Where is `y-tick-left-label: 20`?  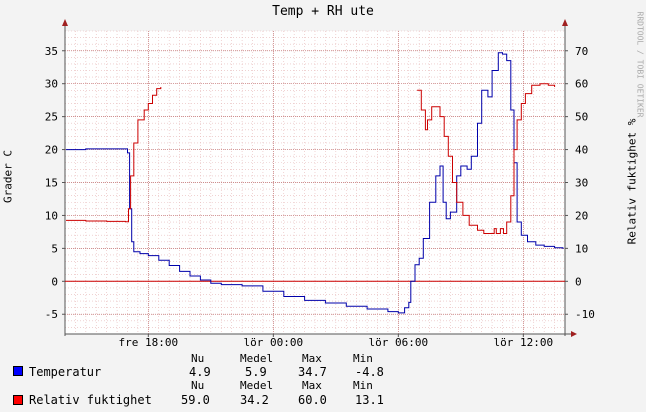
y-tick-left-label: 20 is located at coordinates (51, 150).